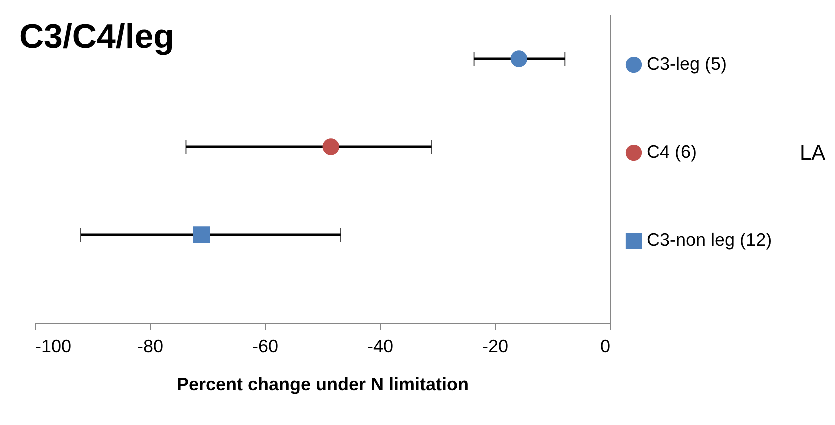 The image size is (835, 425). What do you see at coordinates (605, 346) in the screenshot?
I see `x-tick-label: 0` at bounding box center [605, 346].